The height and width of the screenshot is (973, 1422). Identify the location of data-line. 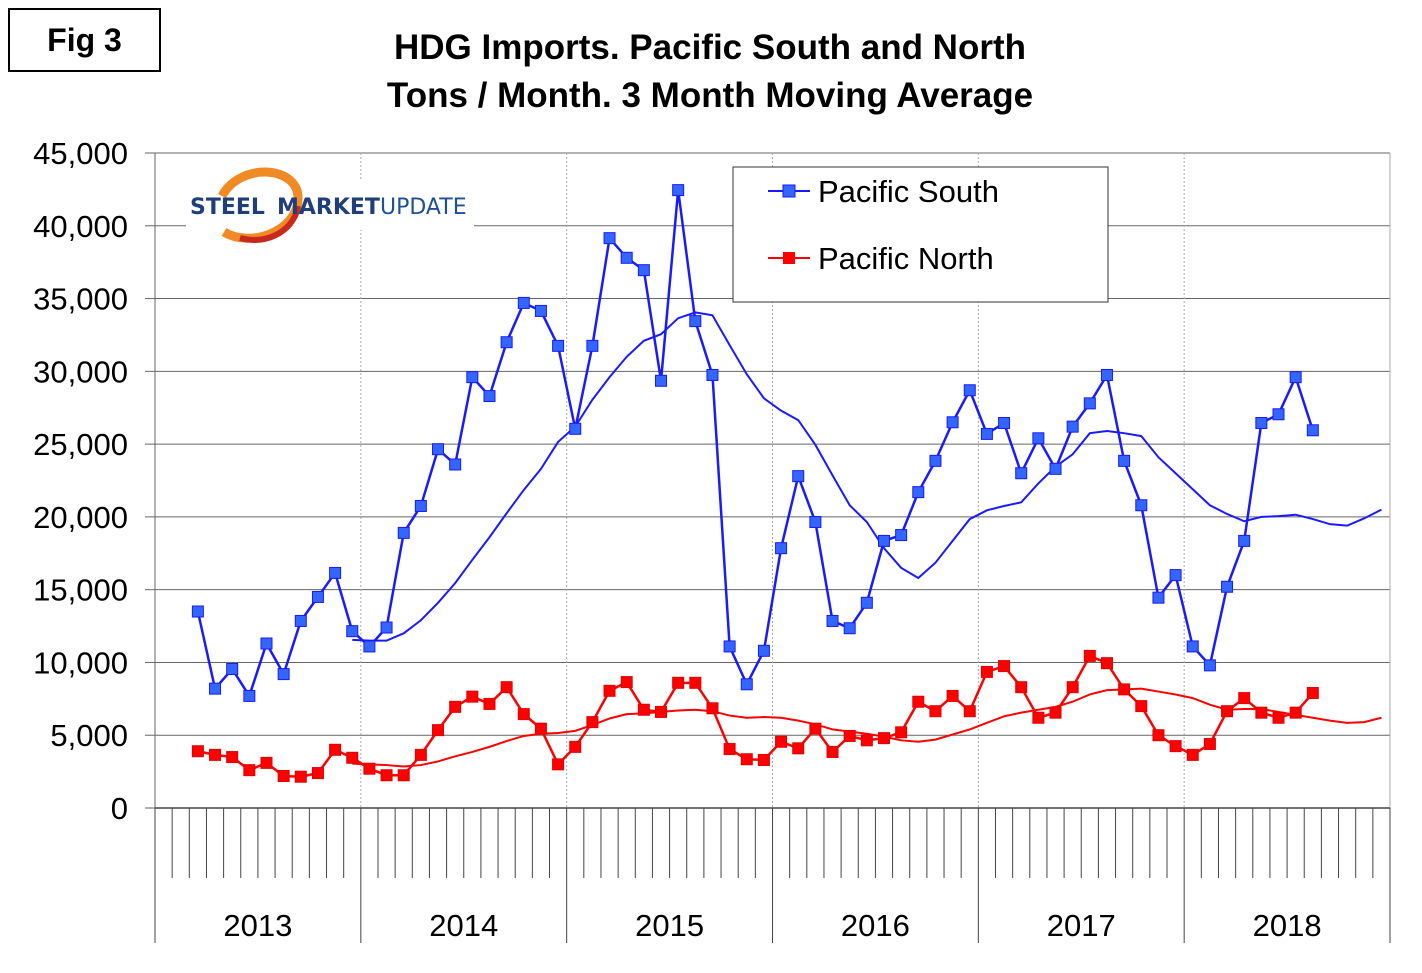
(755, 716).